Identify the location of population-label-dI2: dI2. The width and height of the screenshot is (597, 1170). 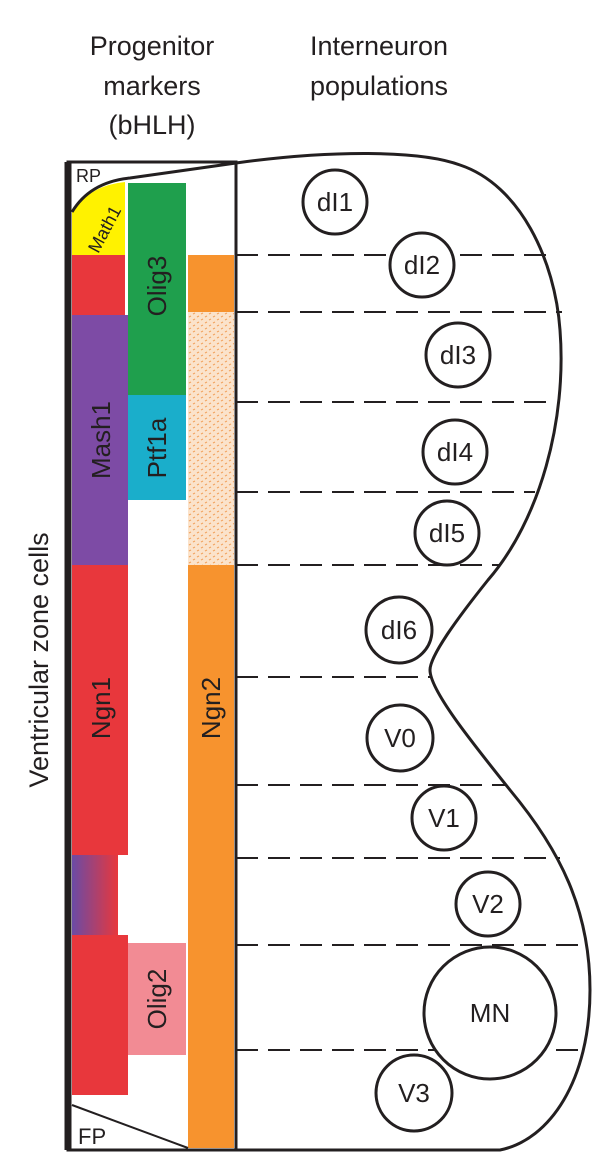
(422, 265).